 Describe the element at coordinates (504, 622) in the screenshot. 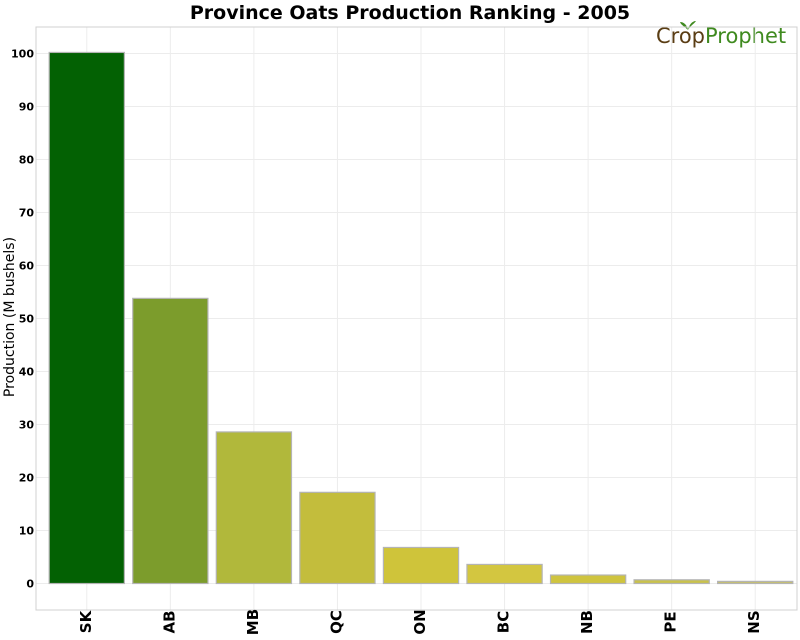

I see `x-tick-label-bc: BC` at that location.